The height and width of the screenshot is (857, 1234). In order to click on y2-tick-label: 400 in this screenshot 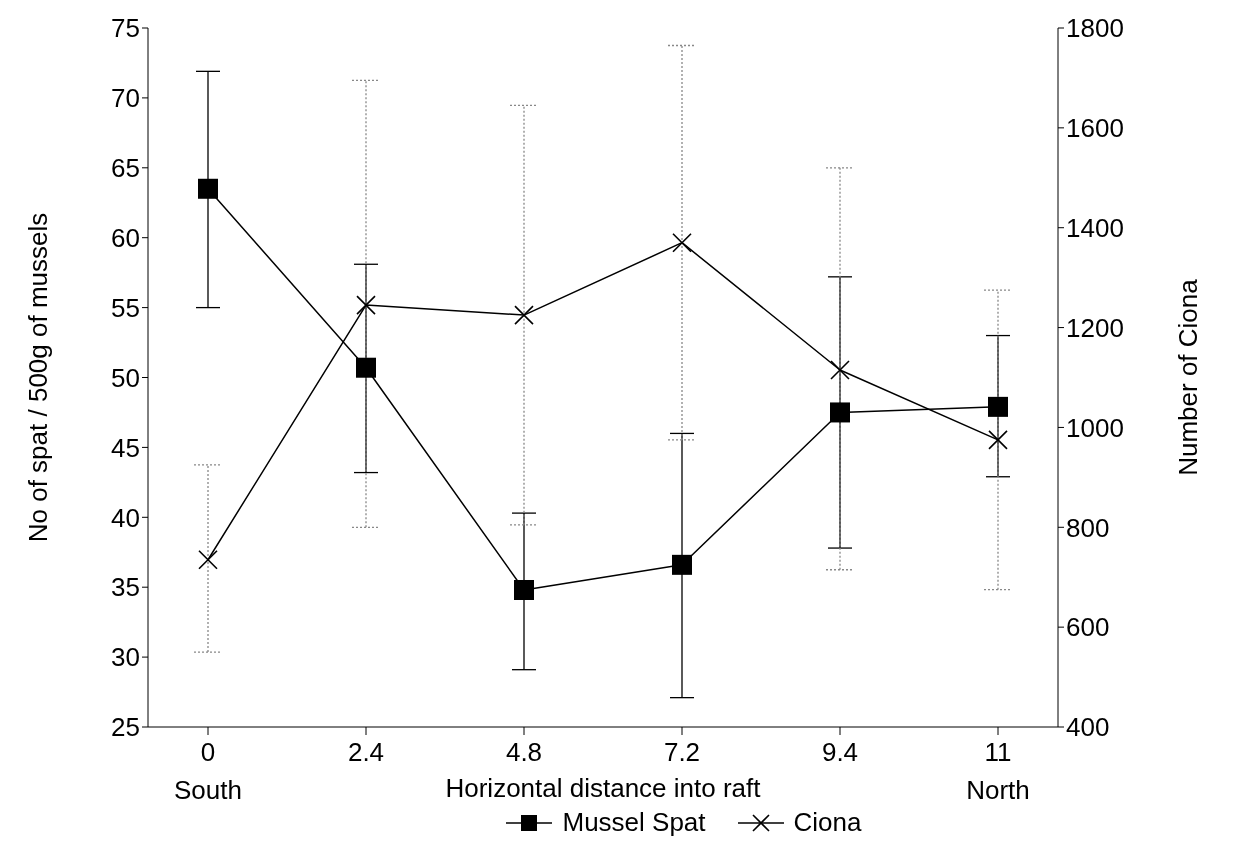, I will do `click(1088, 727)`.